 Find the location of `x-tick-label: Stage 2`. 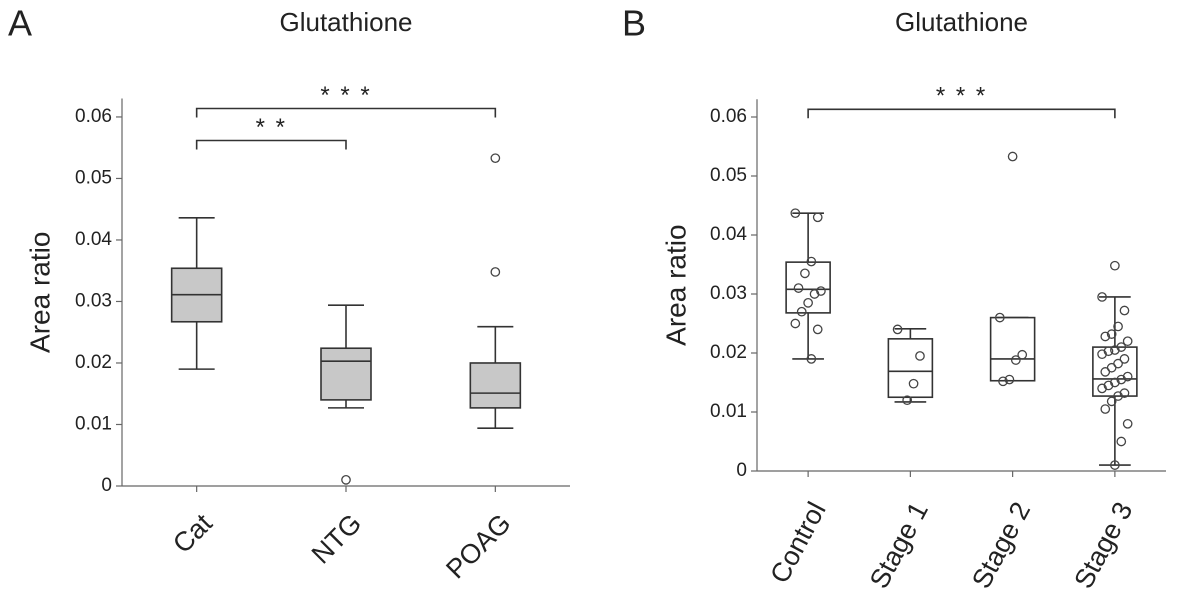

x-tick-label: Stage 2 is located at coordinates (1001, 545).